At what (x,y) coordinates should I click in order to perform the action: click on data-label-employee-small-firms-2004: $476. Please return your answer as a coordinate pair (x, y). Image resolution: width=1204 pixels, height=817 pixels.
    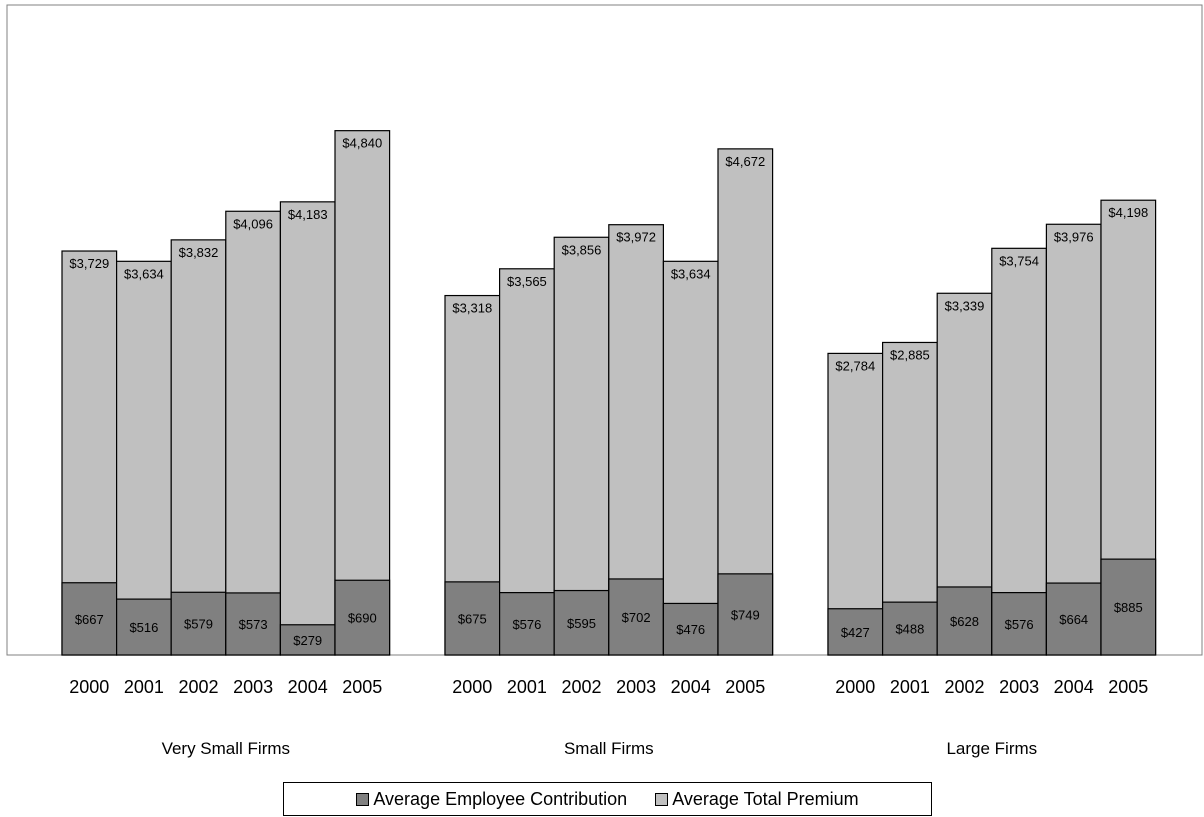
    Looking at the image, I should click on (690, 629).